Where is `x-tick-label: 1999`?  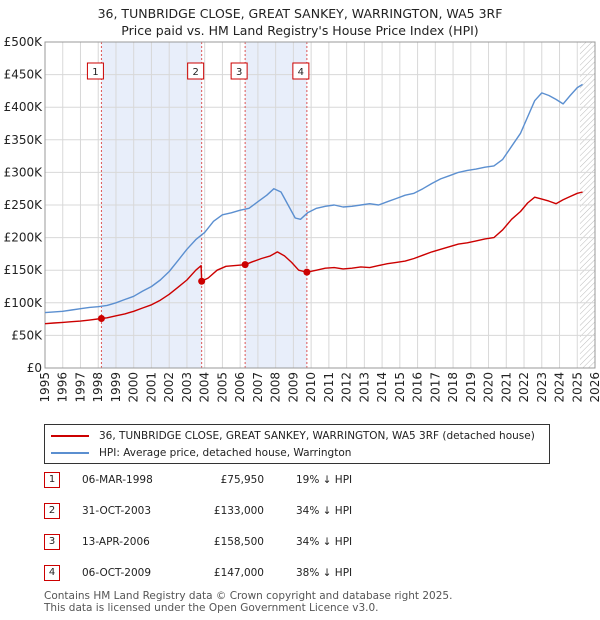
x-tick-label: 1999 is located at coordinates (116, 387).